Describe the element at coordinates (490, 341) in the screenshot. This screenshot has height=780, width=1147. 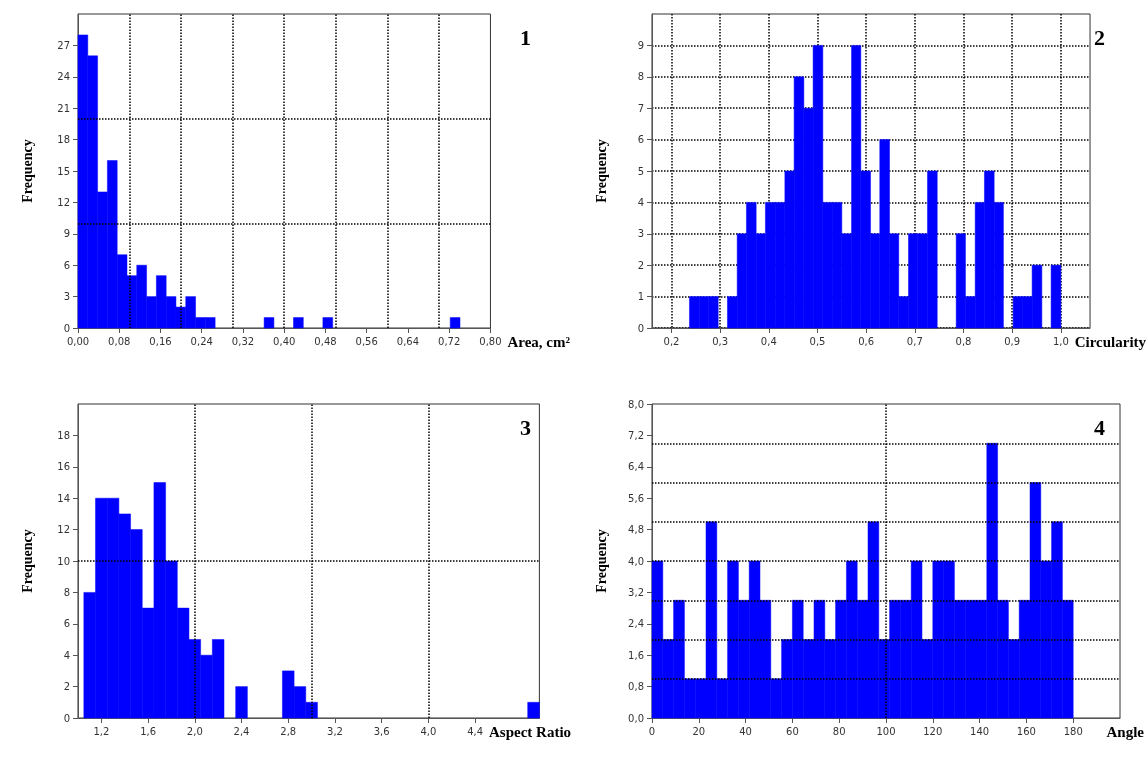
I see `x-tick-label: 0,80` at that location.